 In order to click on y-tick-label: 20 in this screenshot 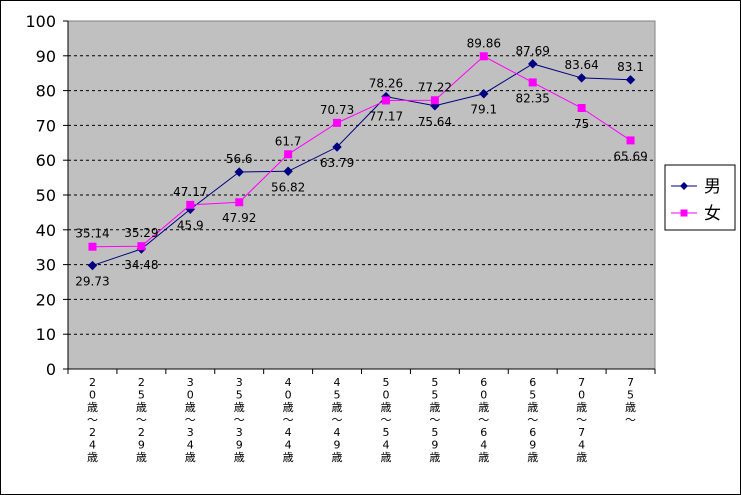, I will do `click(46, 299)`.